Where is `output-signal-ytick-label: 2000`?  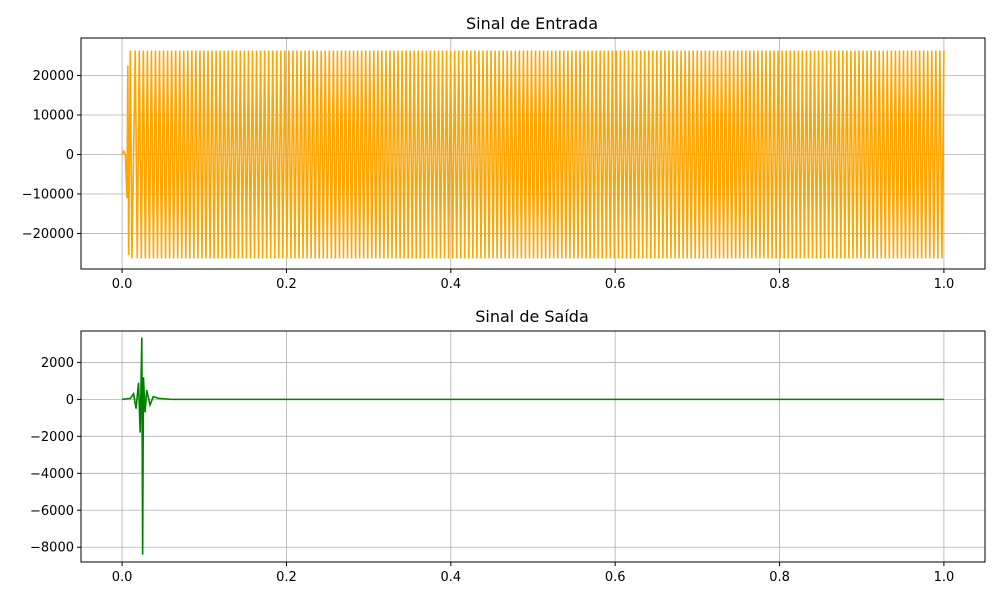
output-signal-ytick-label: 2000 is located at coordinates (57, 363).